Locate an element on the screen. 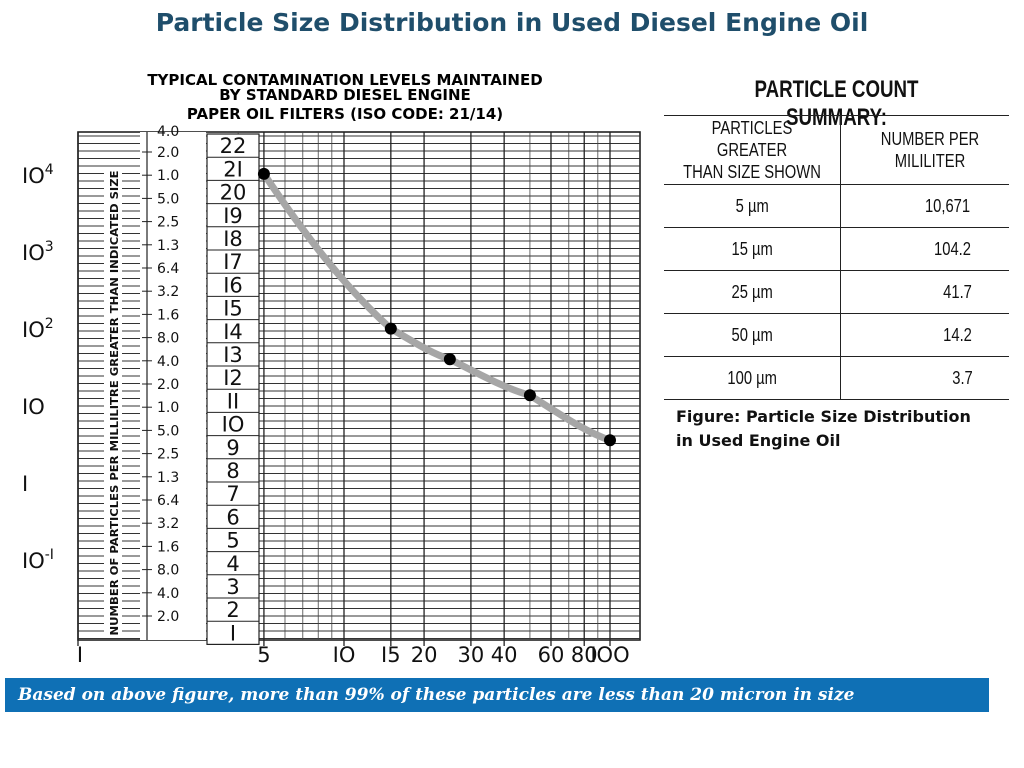 Image resolution: width=1024 pixels, height=768 pixels. iso-code-label: I8 is located at coordinates (233, 239).